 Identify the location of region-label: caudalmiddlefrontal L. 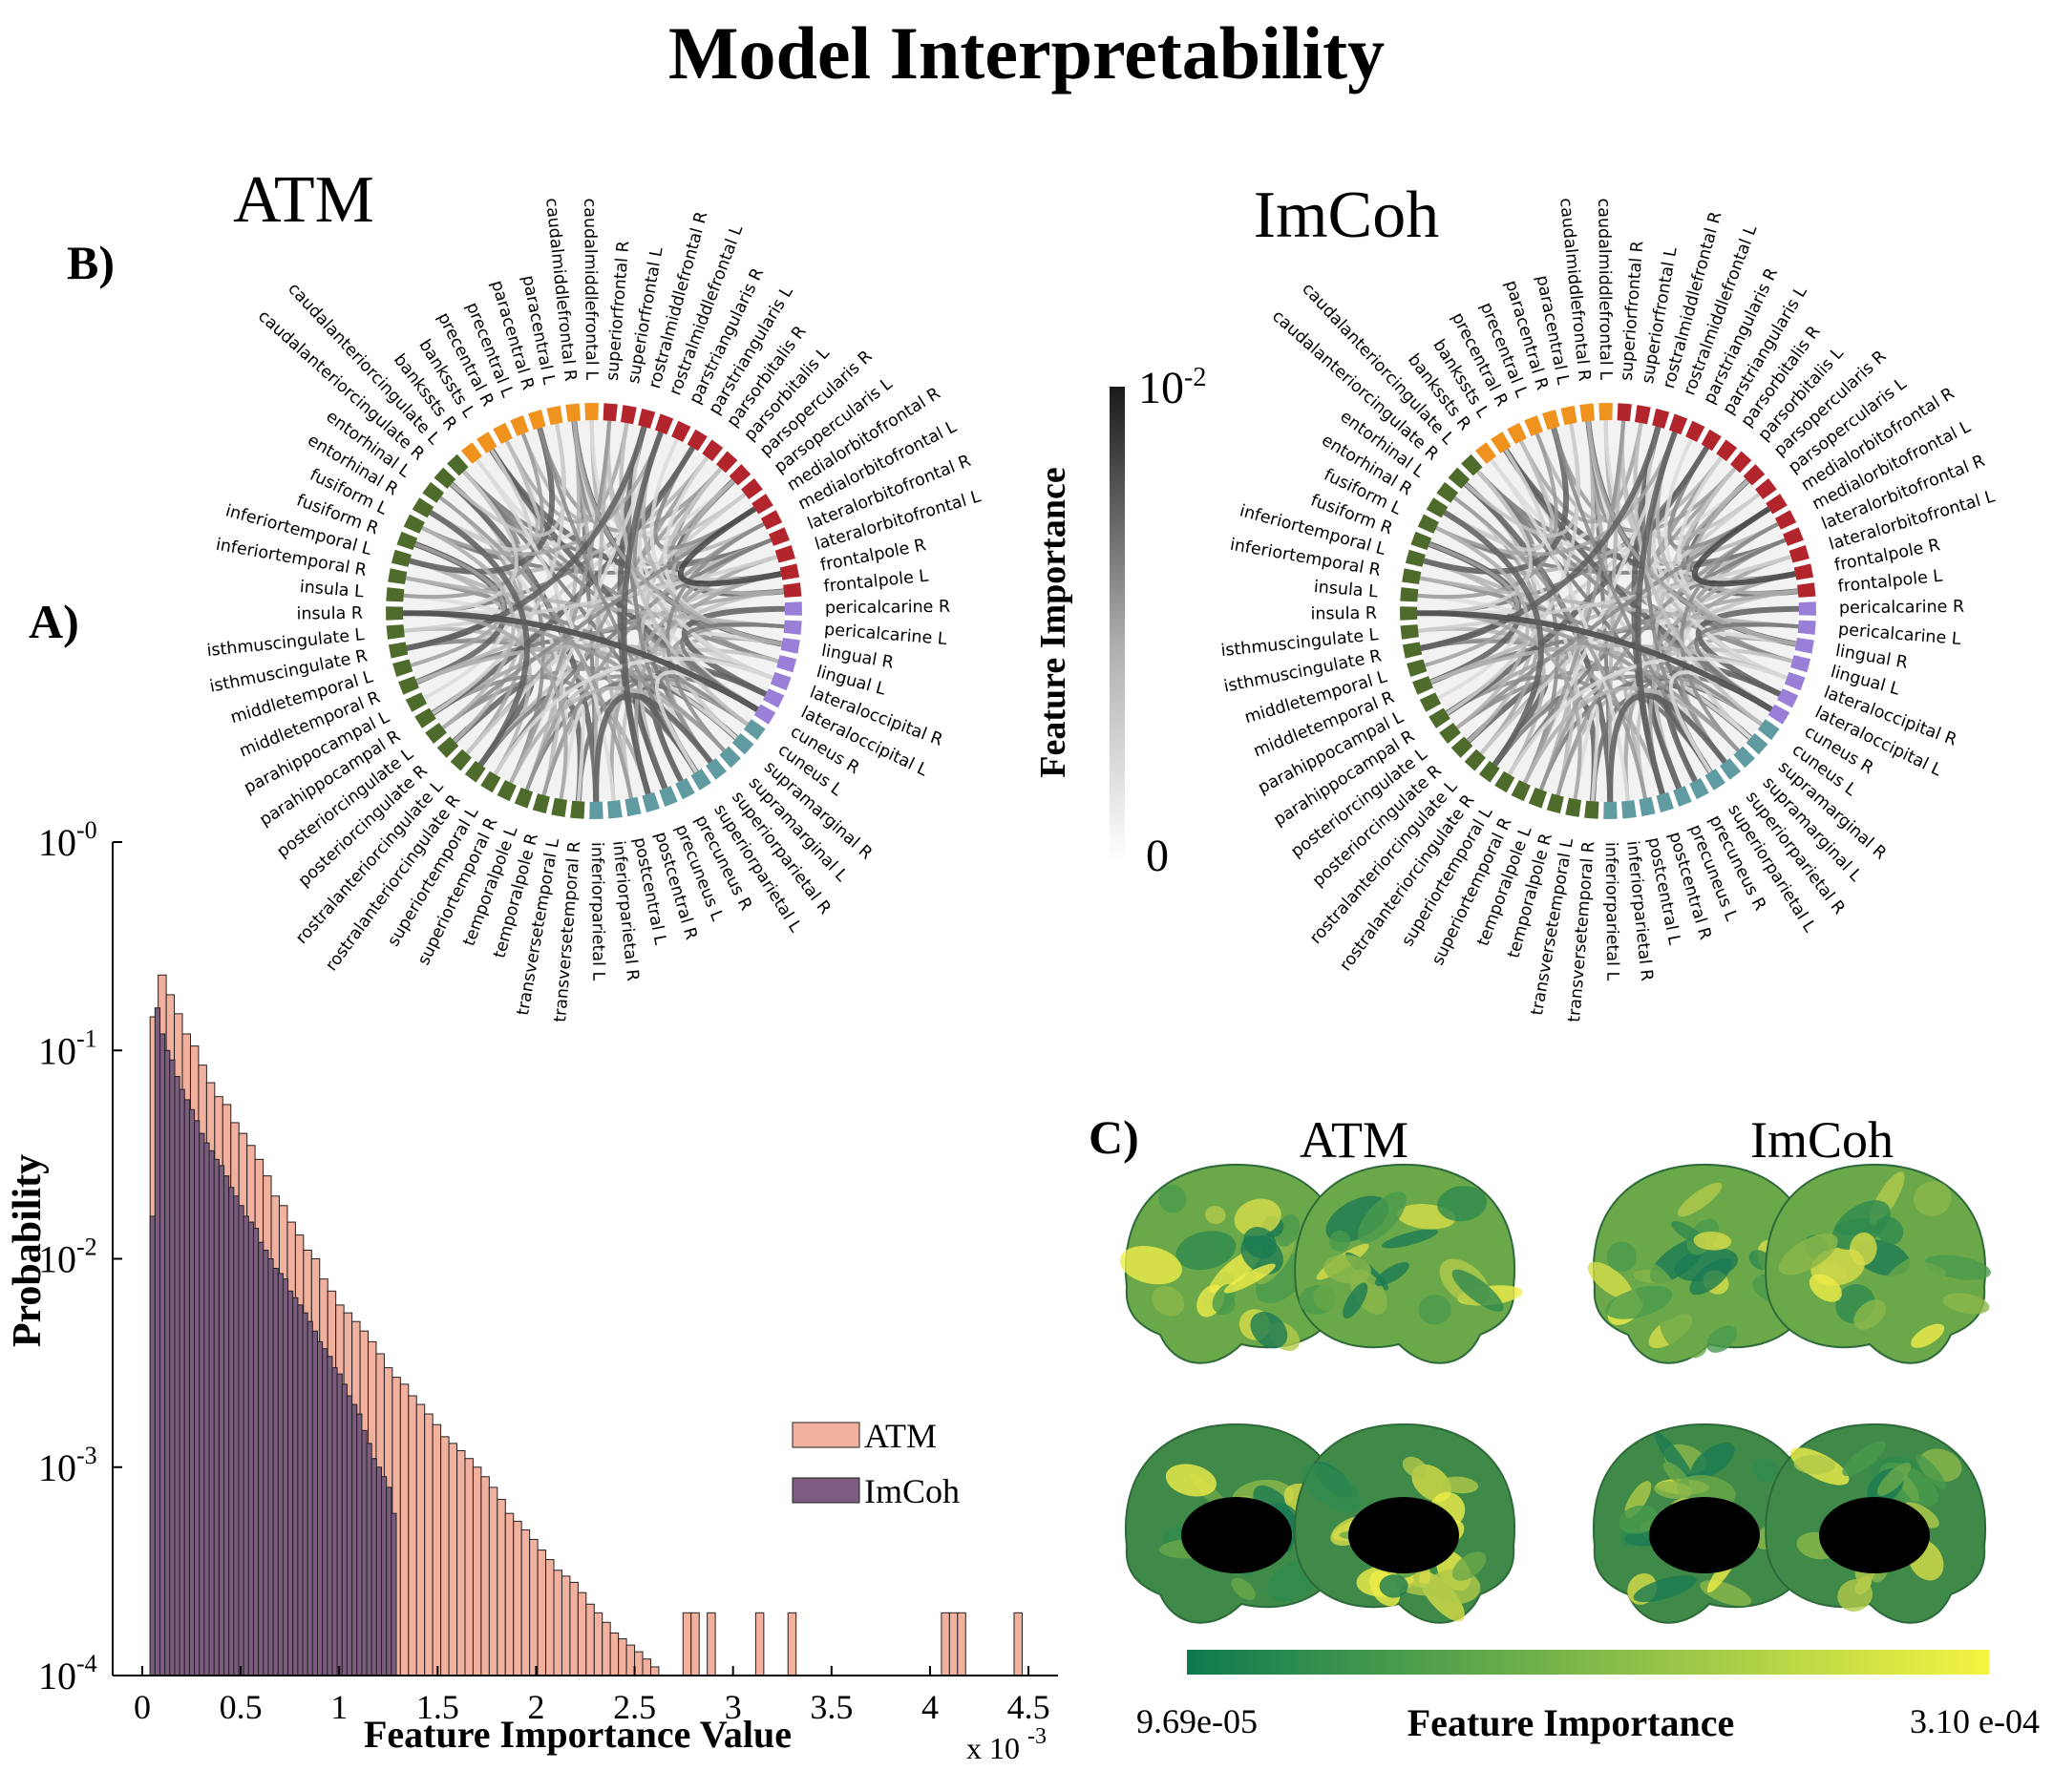
(590, 289).